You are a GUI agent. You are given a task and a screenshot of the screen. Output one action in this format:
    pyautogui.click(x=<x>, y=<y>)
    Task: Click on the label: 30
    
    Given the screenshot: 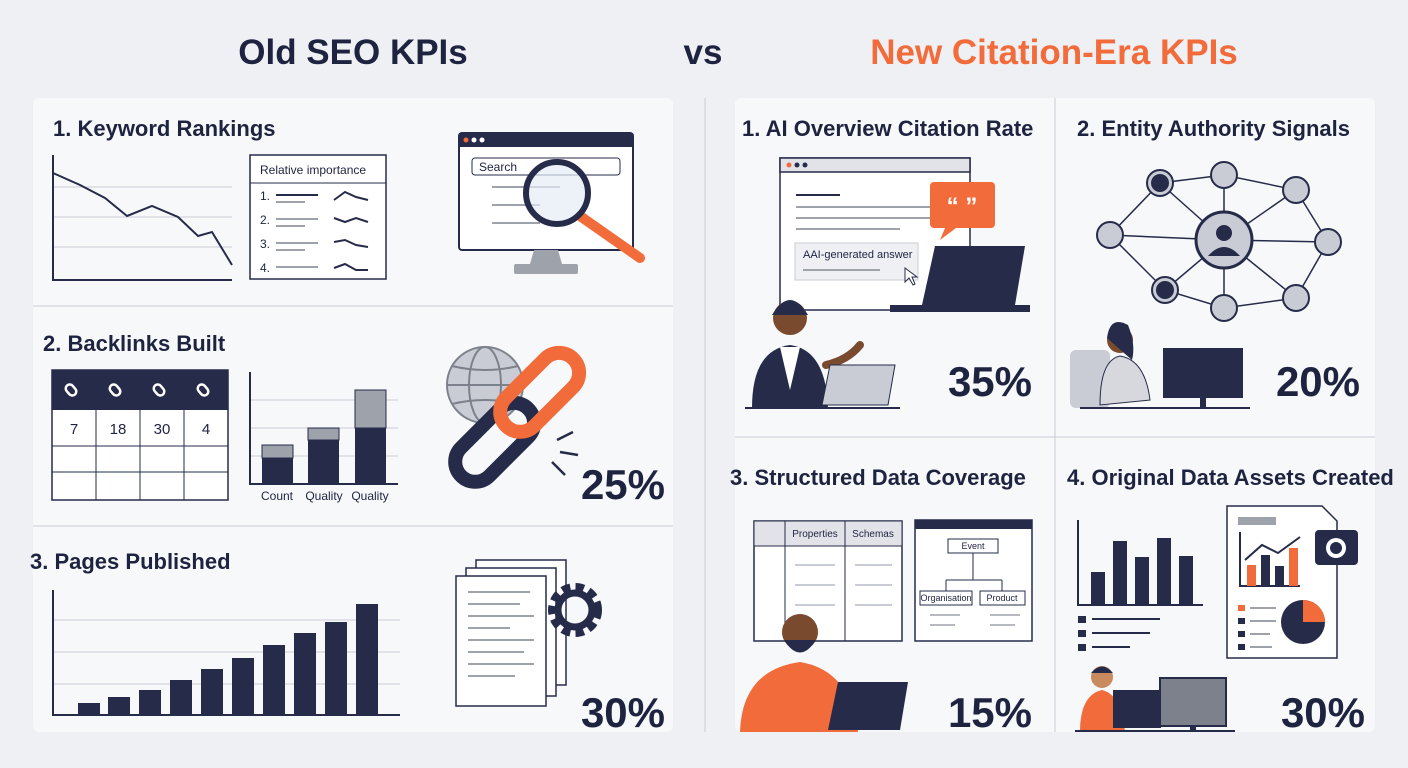 What is the action you would take?
    pyautogui.click(x=162, y=429)
    